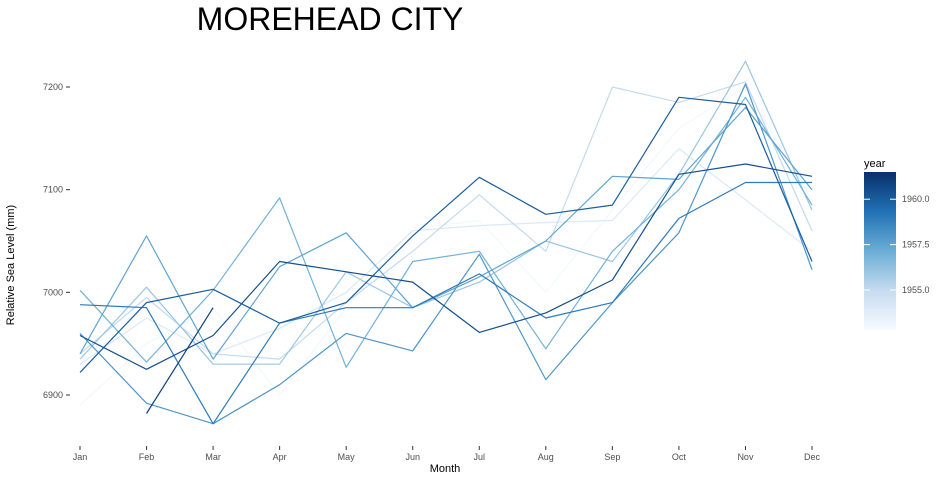 This screenshot has width=940, height=480. Describe the element at coordinates (875, 164) in the screenshot. I see `legend-title: year` at that location.